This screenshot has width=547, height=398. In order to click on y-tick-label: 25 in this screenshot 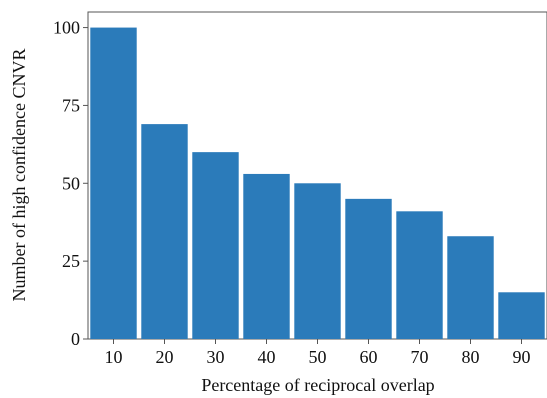, I will do `click(71, 261)`.